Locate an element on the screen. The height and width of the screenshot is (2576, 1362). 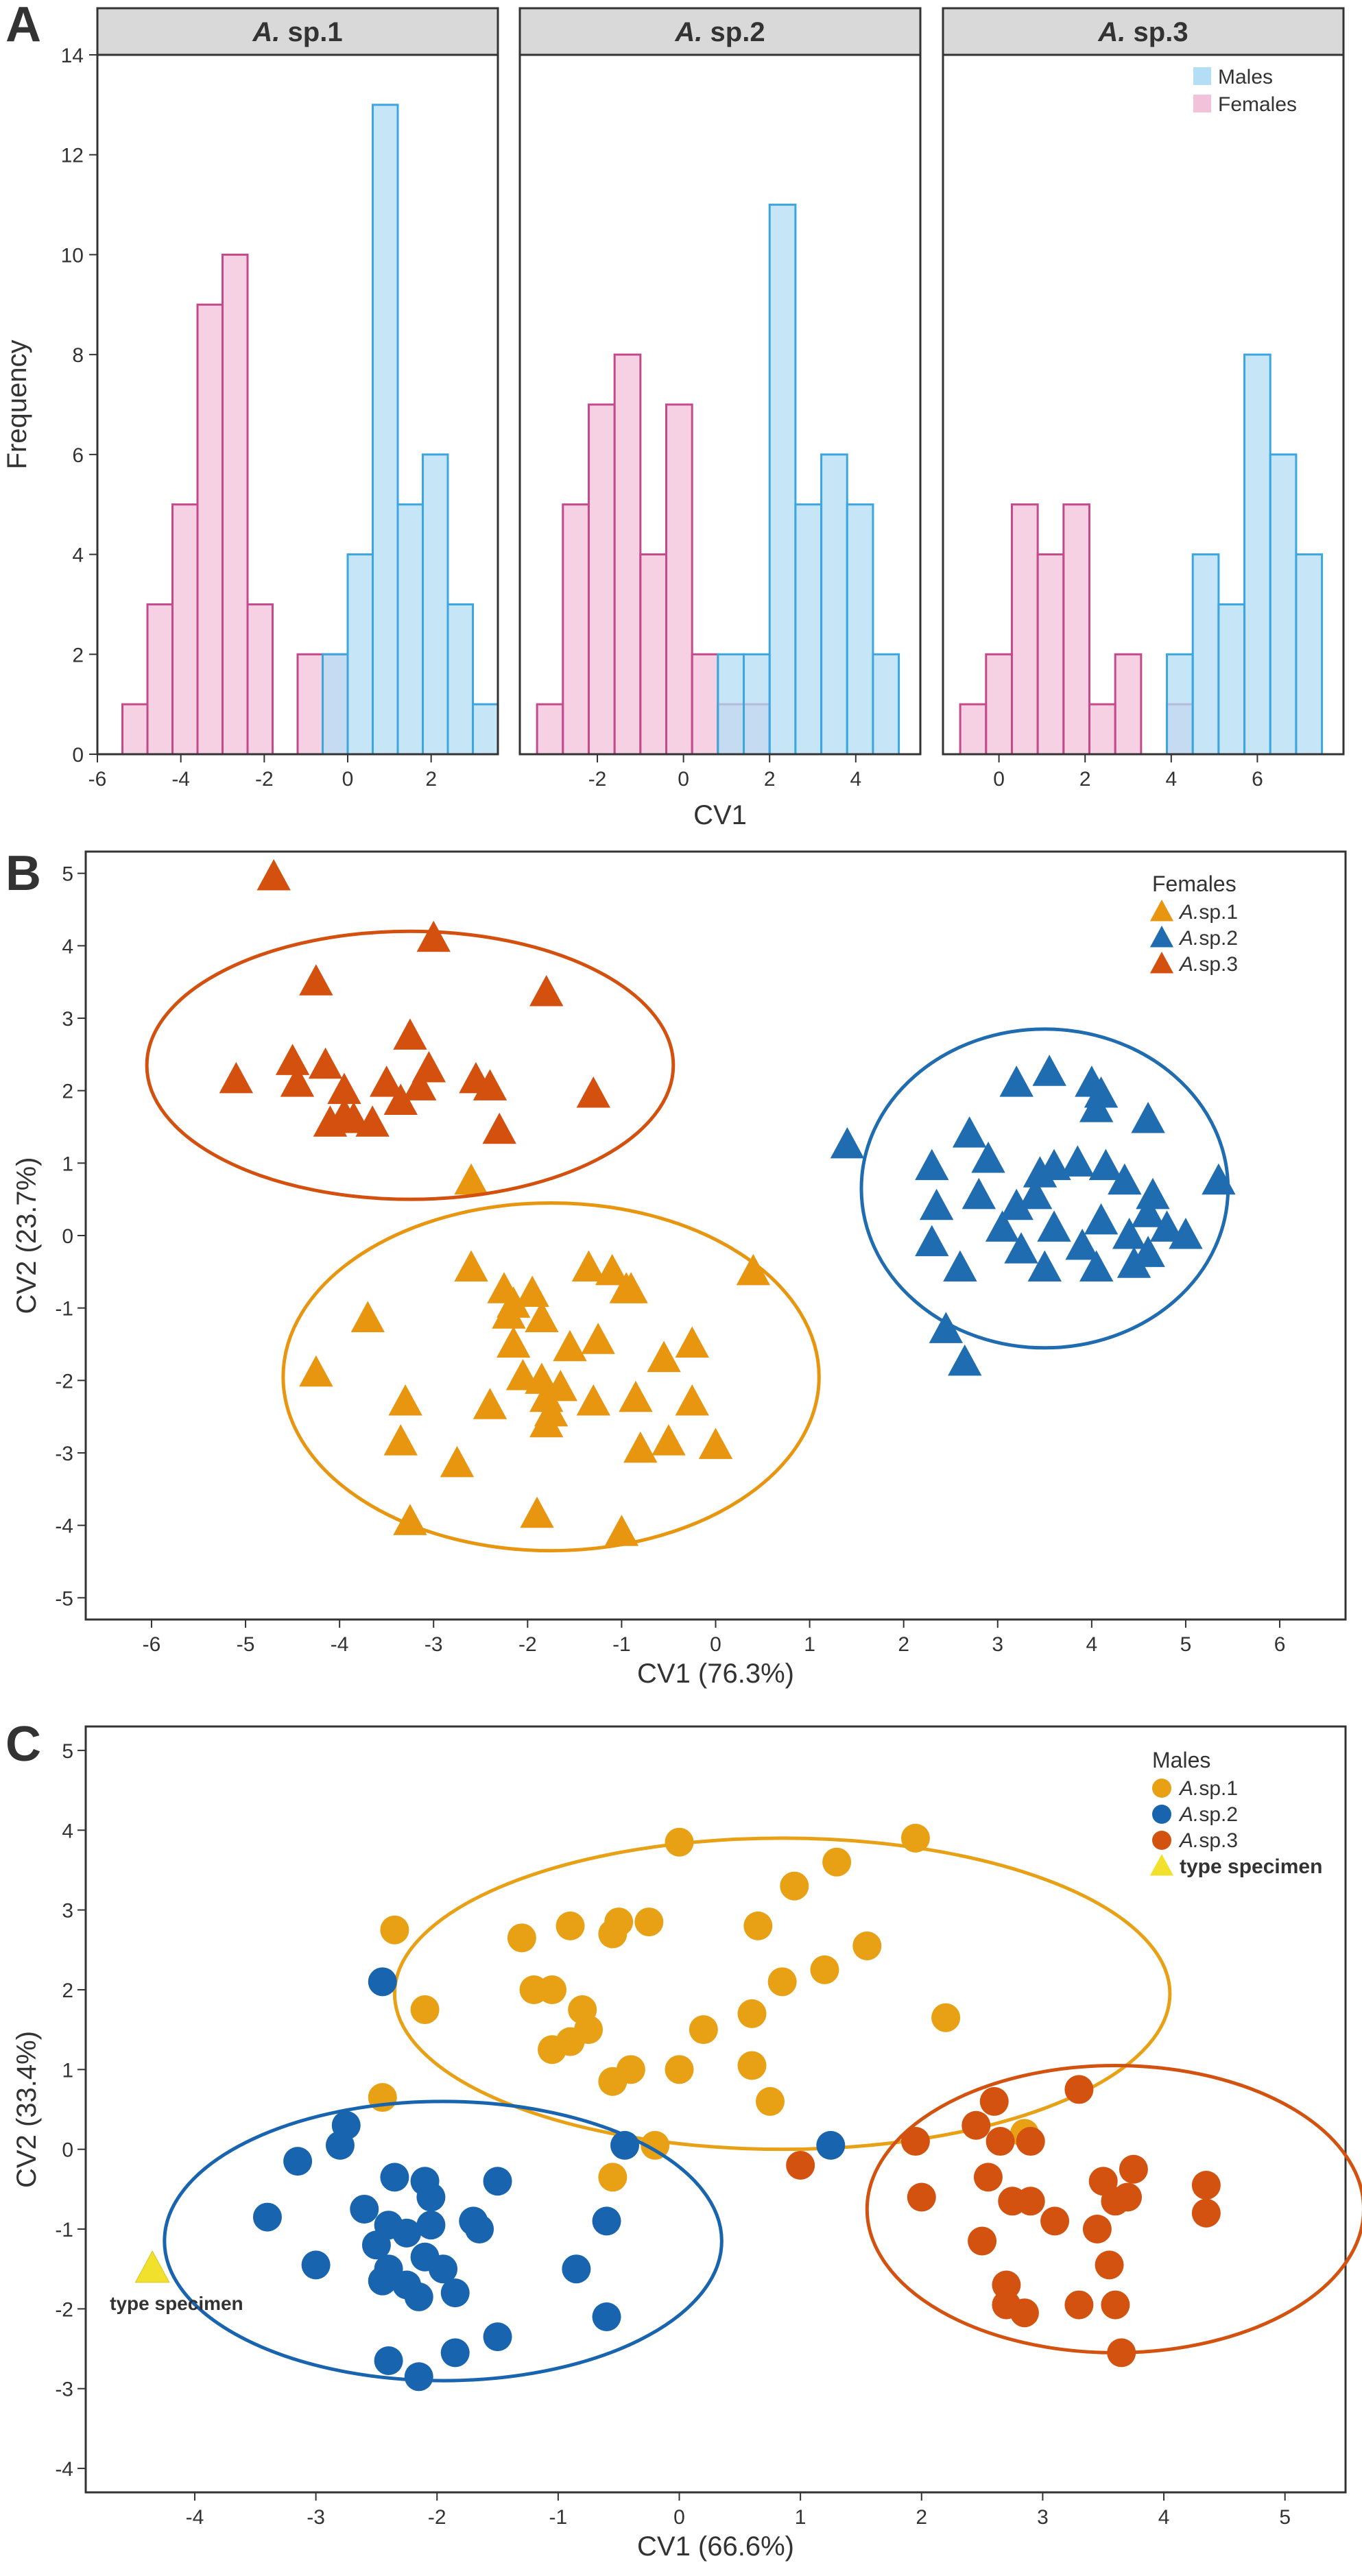
legend-title: Males is located at coordinates (1181, 1760).